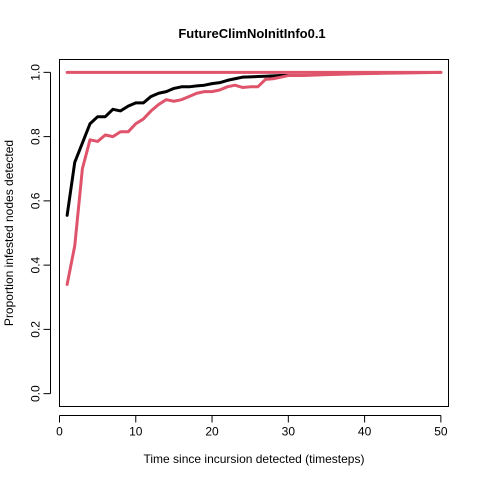 This screenshot has height=480, width=480. I want to click on x-tick-label: 10, so click(136, 432).